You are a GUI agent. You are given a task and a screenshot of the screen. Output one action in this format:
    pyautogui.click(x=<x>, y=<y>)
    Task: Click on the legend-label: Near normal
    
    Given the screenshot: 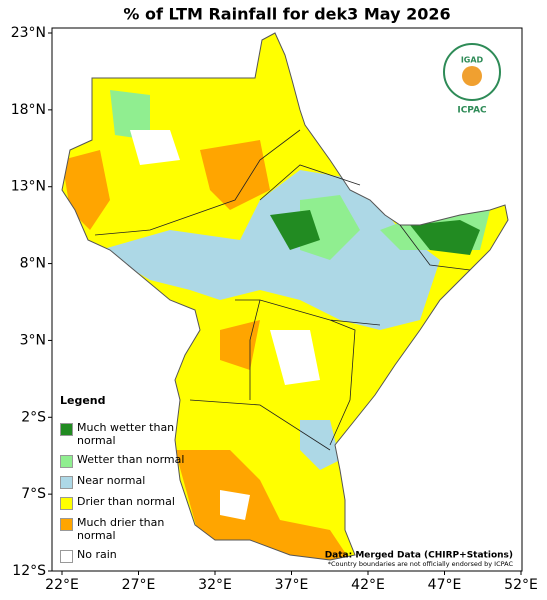 What is the action you would take?
    pyautogui.click(x=111, y=480)
    